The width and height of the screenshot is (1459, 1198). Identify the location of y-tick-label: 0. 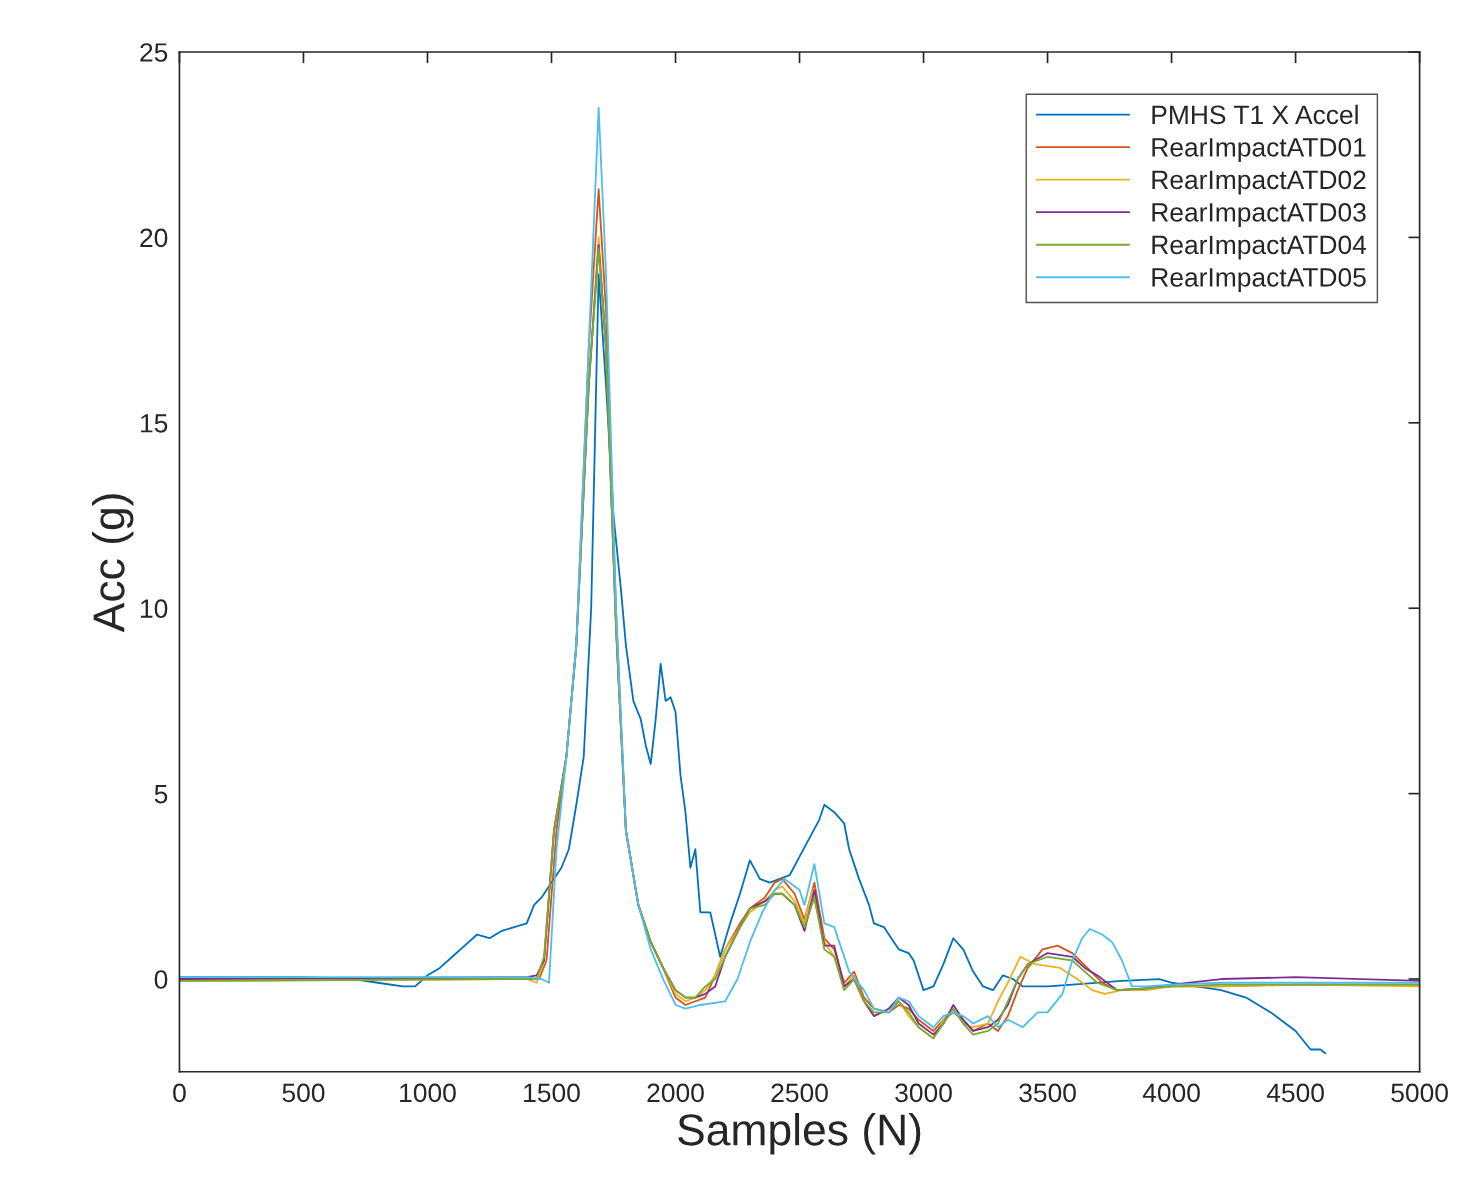
(161, 979).